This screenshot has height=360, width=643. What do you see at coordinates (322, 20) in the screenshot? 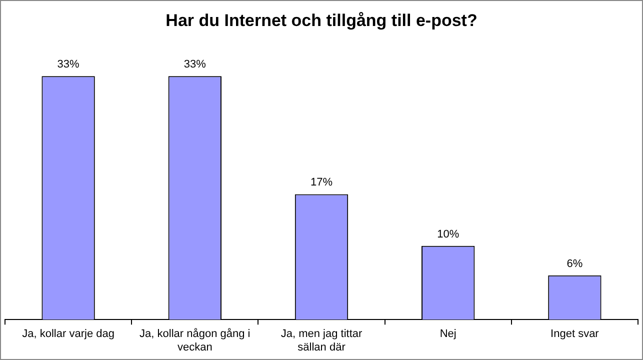
I see `chart-title: Har du Internet och tillgång till e-post?` at bounding box center [322, 20].